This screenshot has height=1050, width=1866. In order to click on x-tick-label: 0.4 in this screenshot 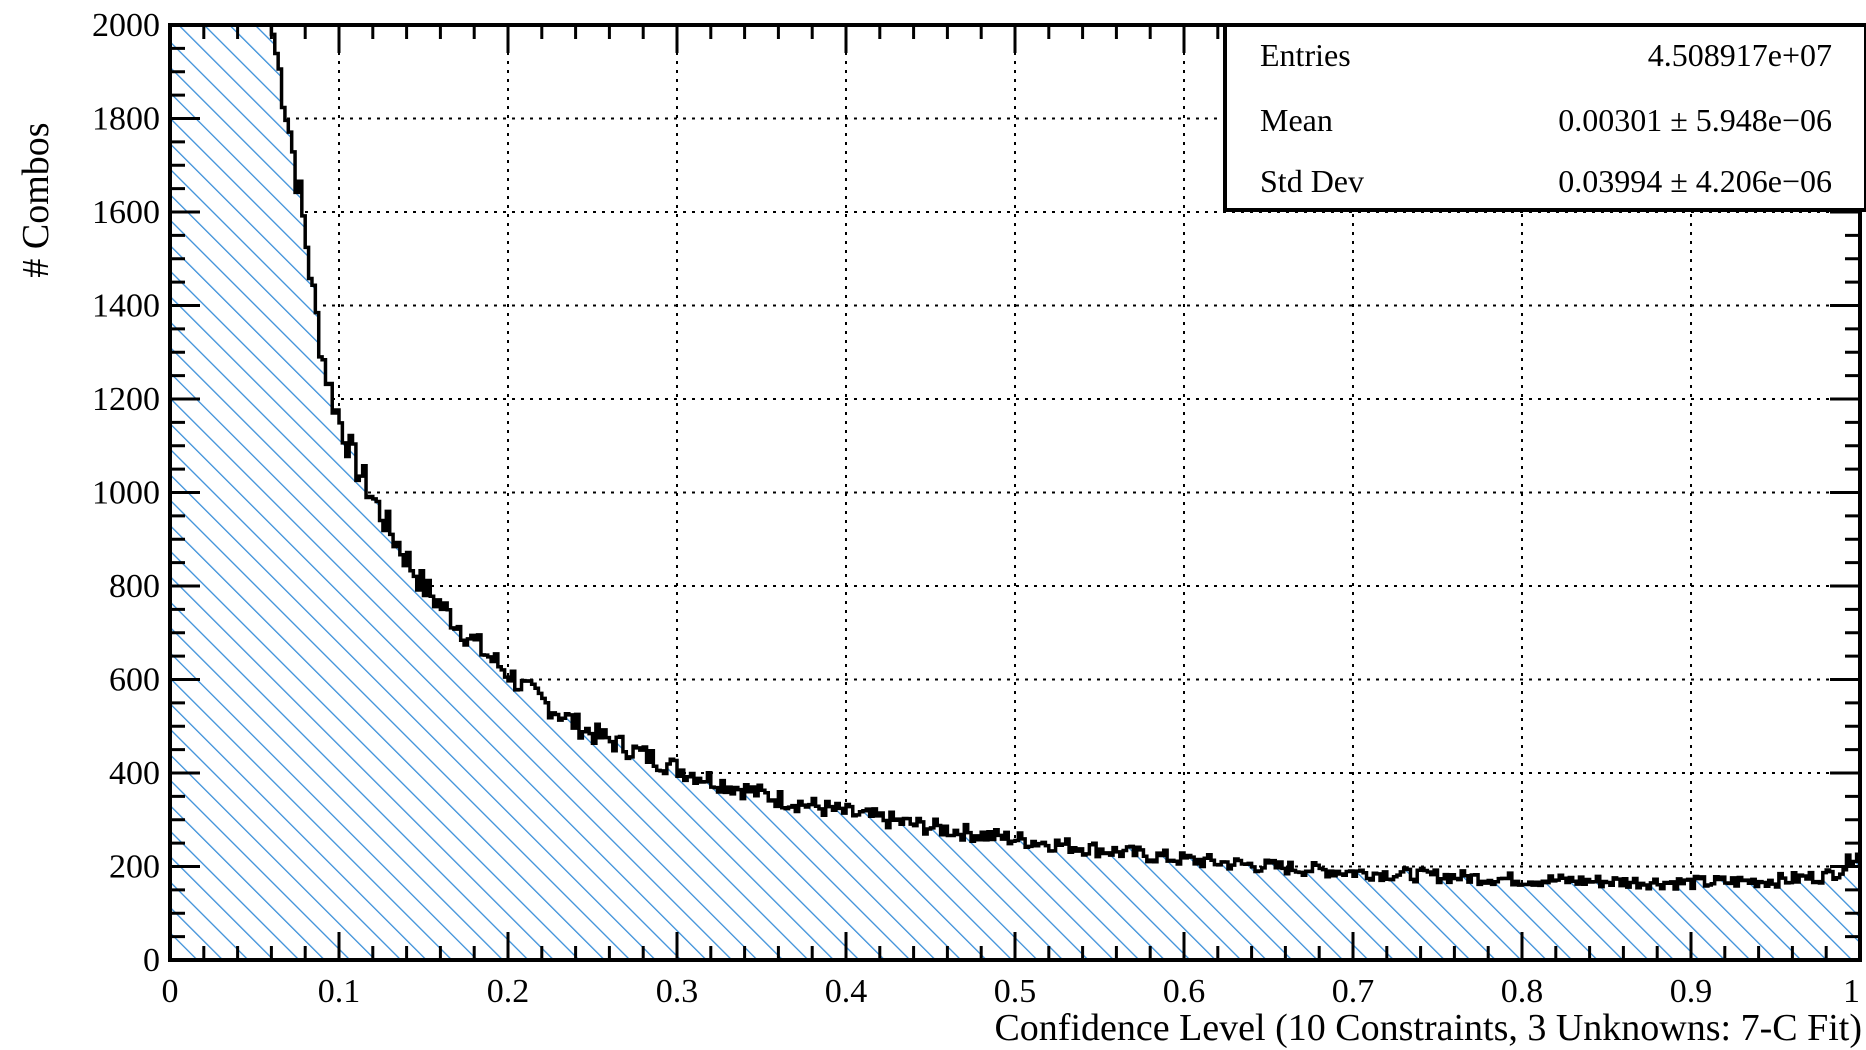, I will do `click(846, 991)`.